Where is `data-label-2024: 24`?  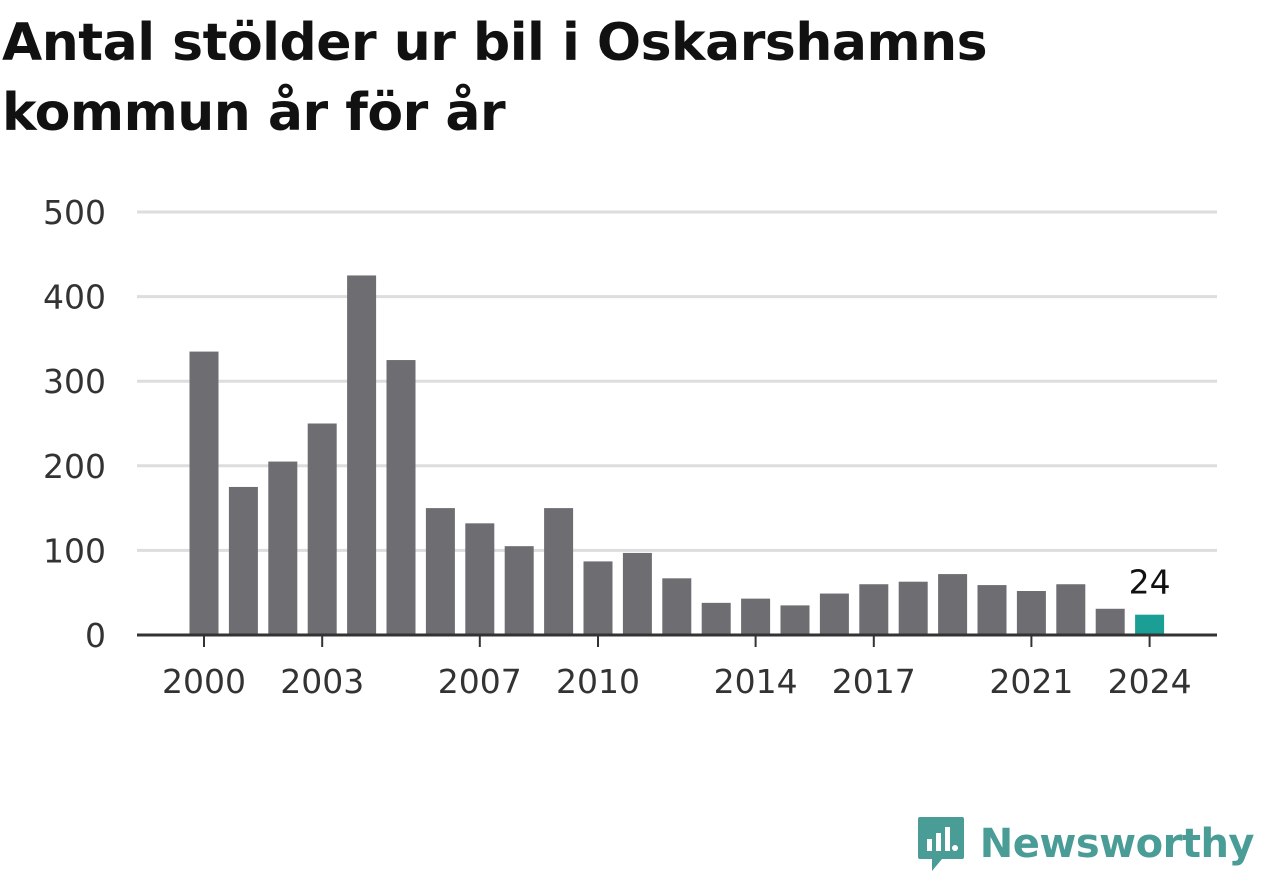 data-label-2024: 24 is located at coordinates (1150, 582).